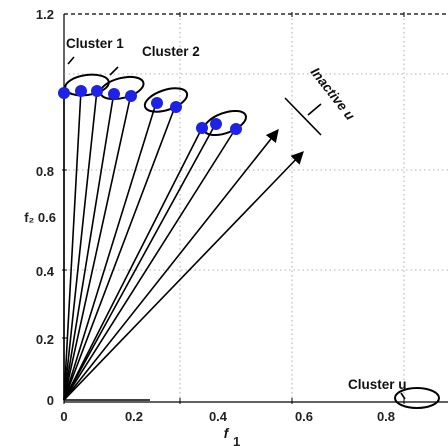 This screenshot has width=448, height=446. I want to click on x-tick-label: 0.8, so click(386, 416).